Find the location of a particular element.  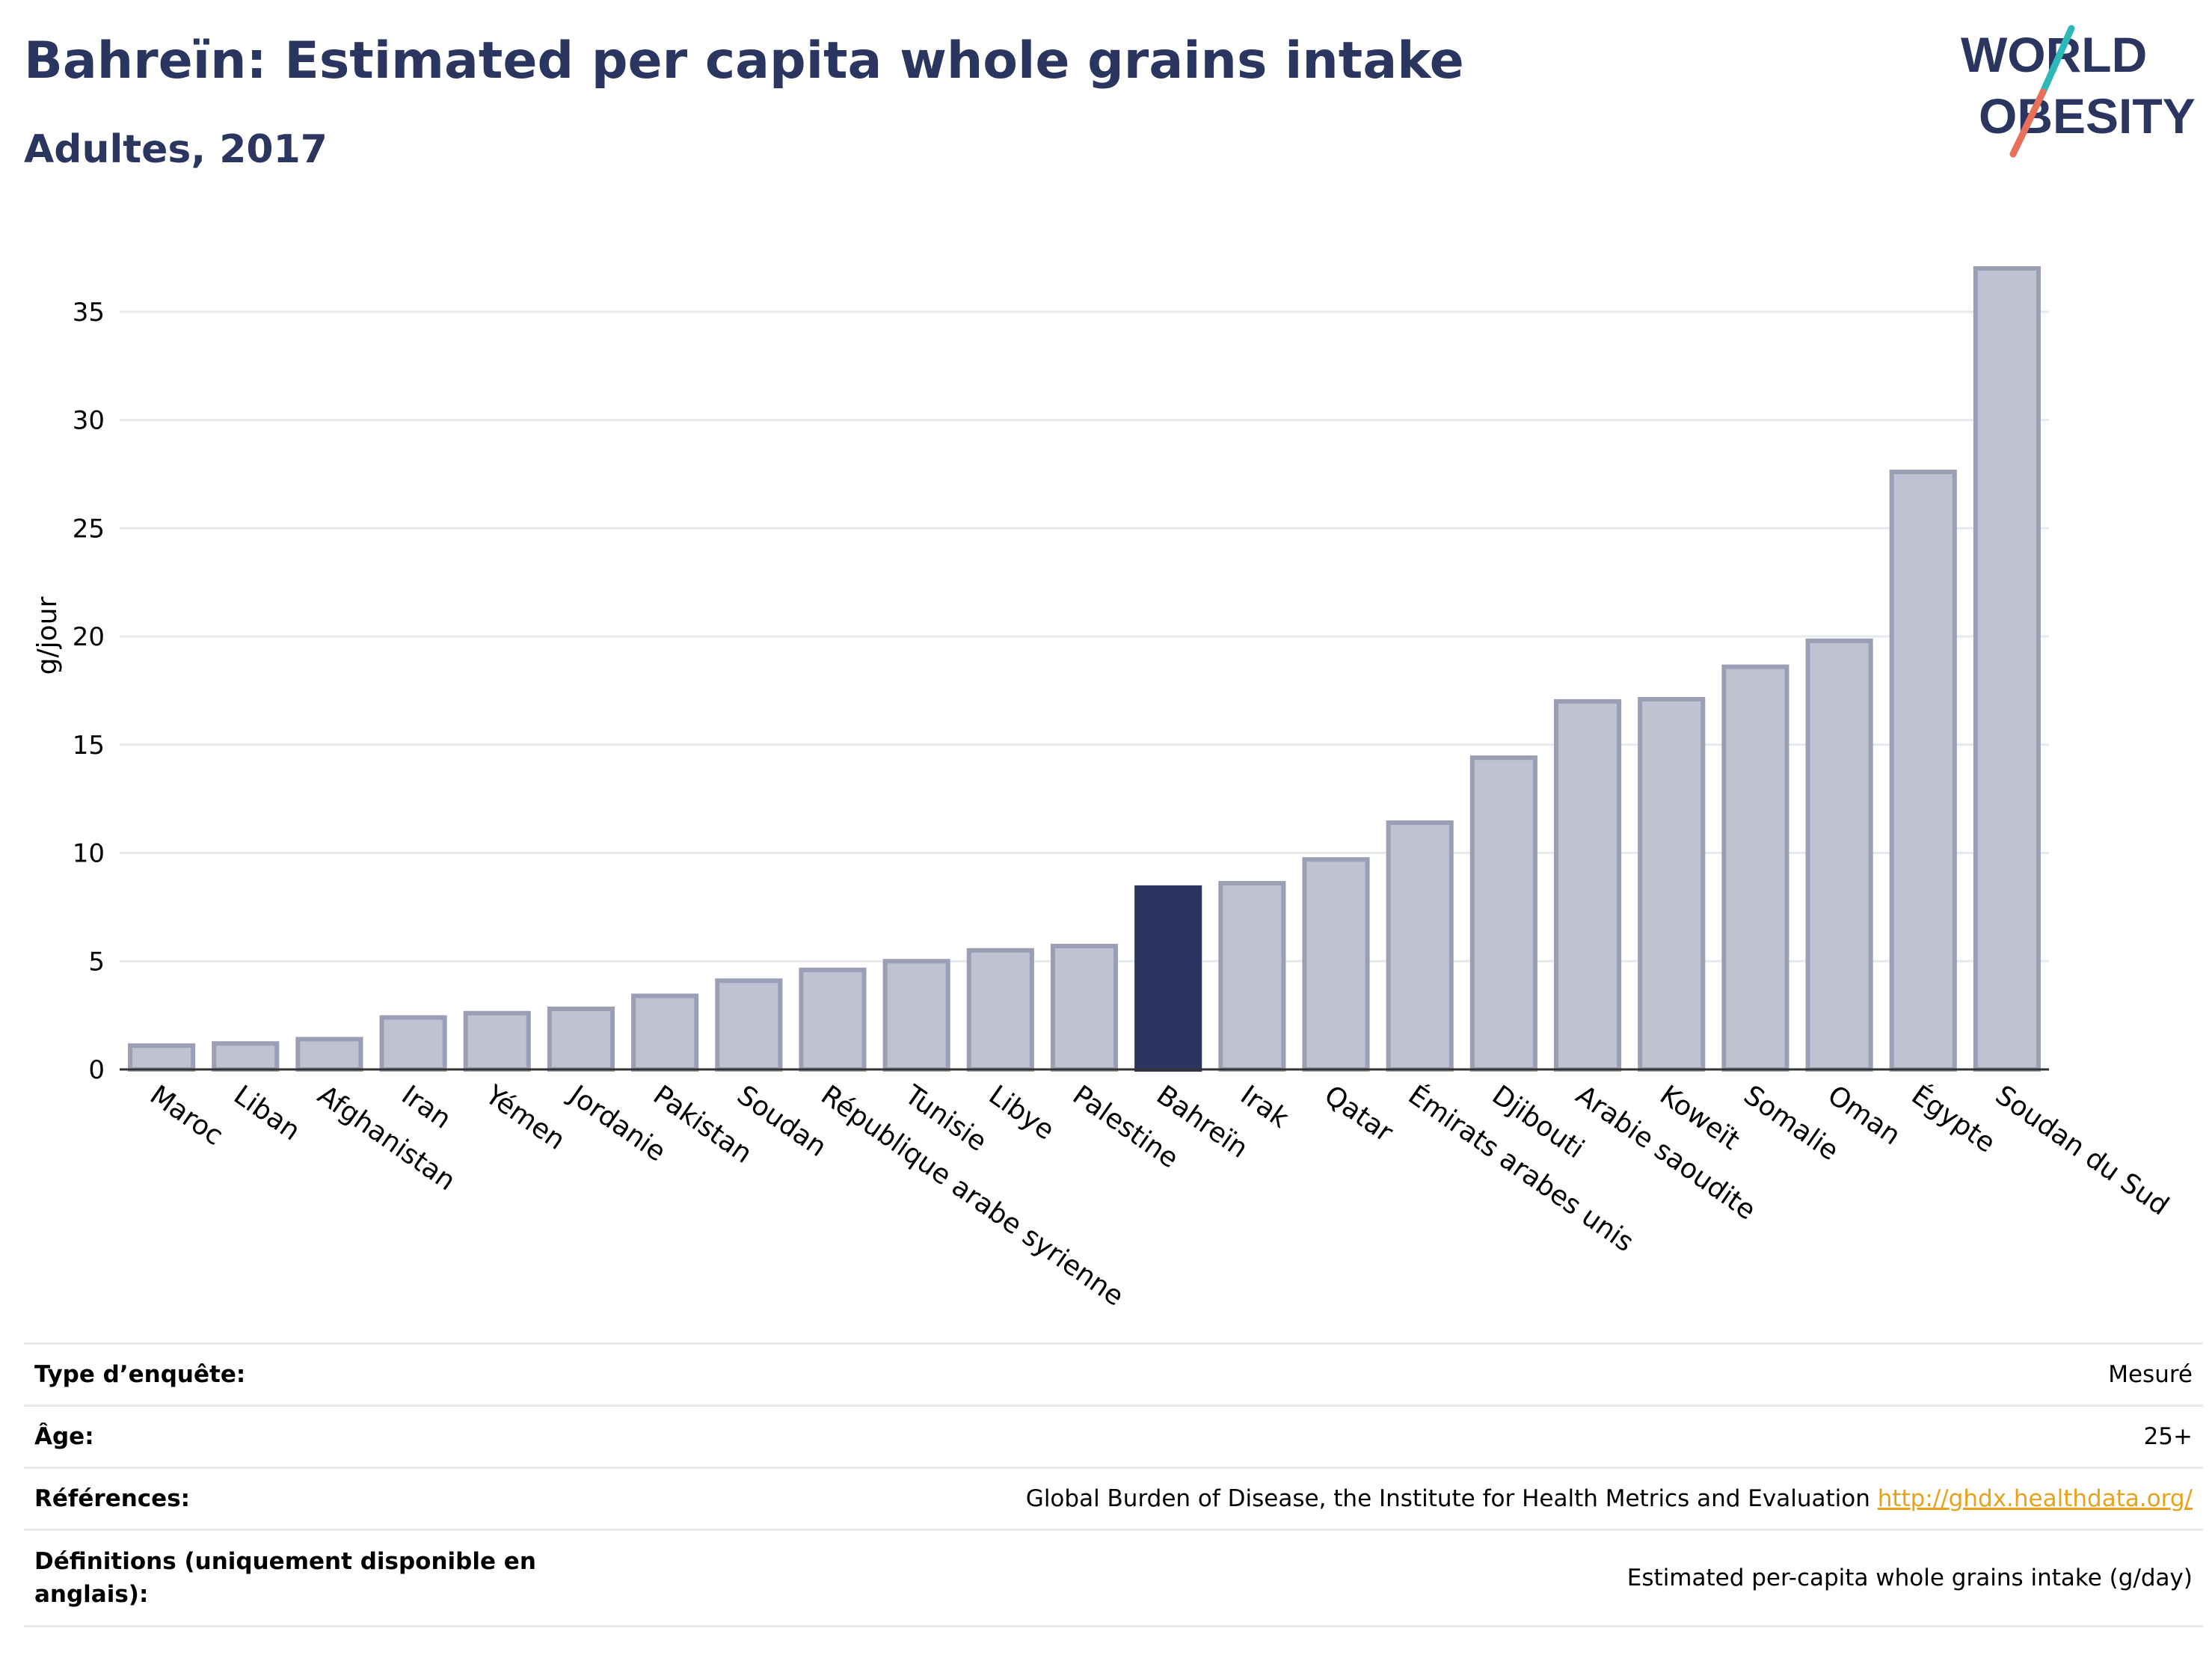

bar-iran is located at coordinates (413, 1043).